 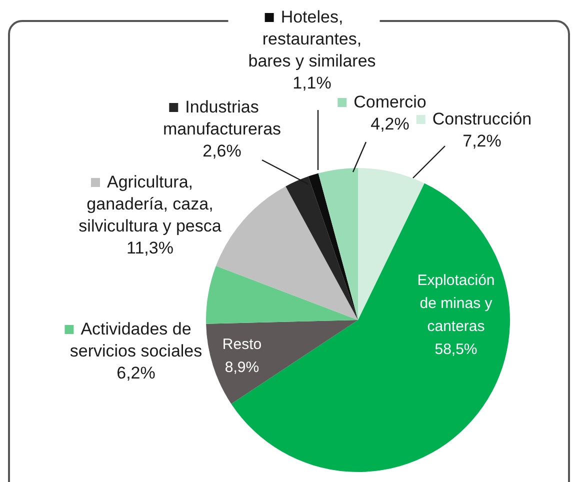 What do you see at coordinates (222, 151) in the screenshot?
I see `data-label: 2,6%` at bounding box center [222, 151].